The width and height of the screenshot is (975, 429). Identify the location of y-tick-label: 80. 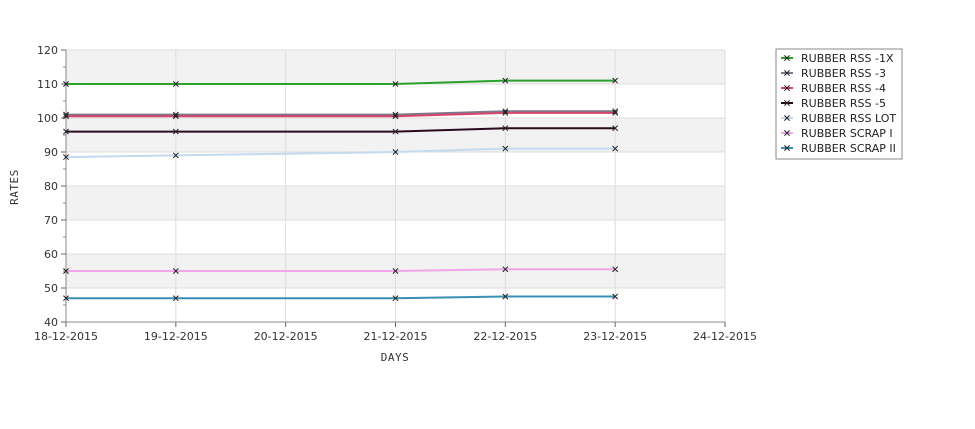
(51, 186).